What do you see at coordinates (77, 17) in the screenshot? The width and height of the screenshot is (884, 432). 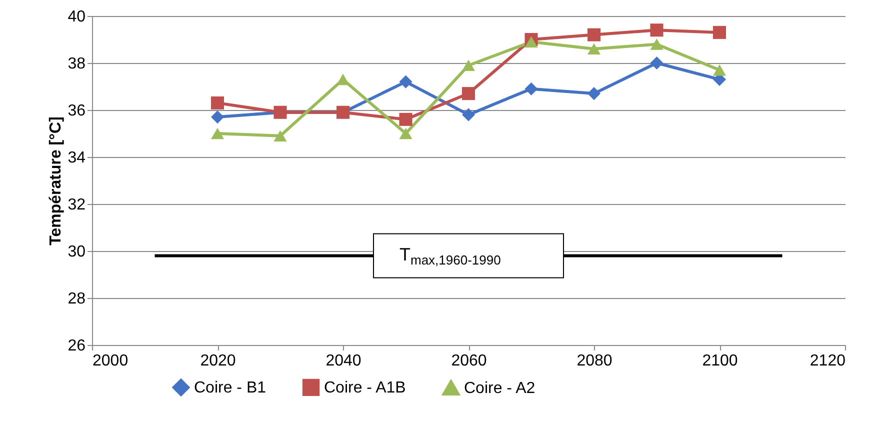 I see `y-tick-label: 40` at bounding box center [77, 17].